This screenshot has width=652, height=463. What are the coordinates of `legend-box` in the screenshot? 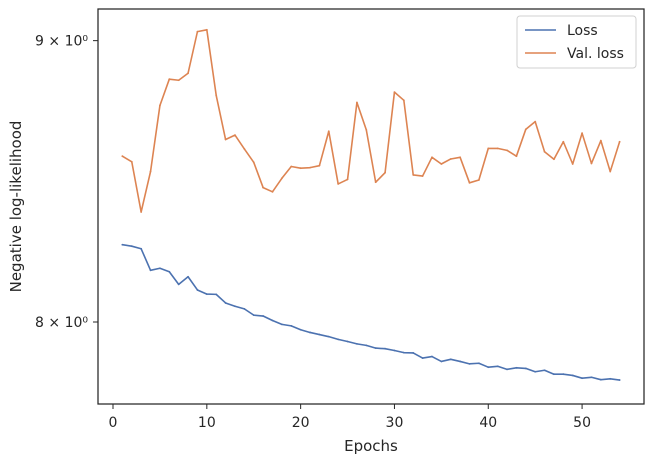 It's located at (576, 42).